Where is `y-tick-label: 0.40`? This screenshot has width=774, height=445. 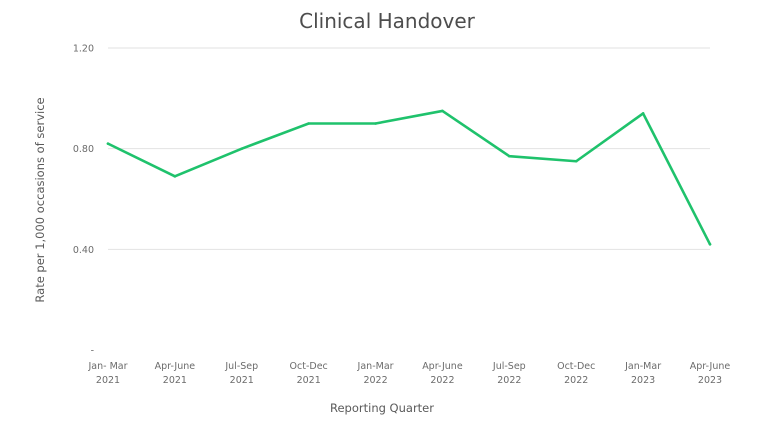 y-tick-label: 0.40 is located at coordinates (83, 250).